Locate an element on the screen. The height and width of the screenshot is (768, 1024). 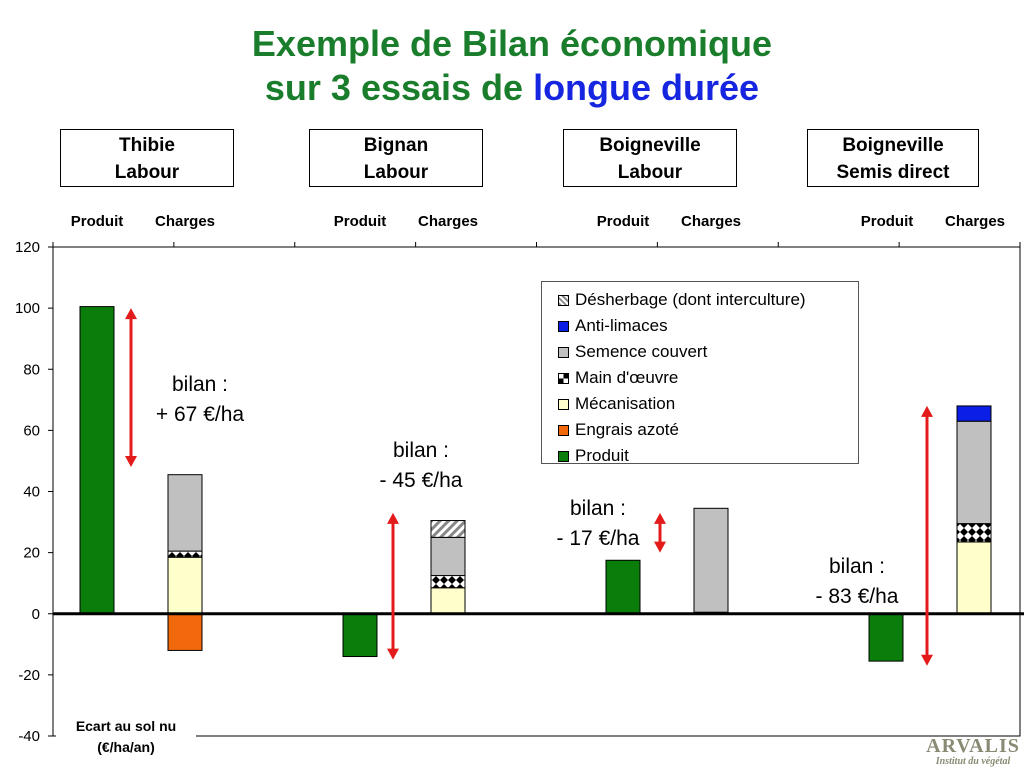
site-box-boigneville-labour: Boigneville Labour is located at coordinates (650, 158).